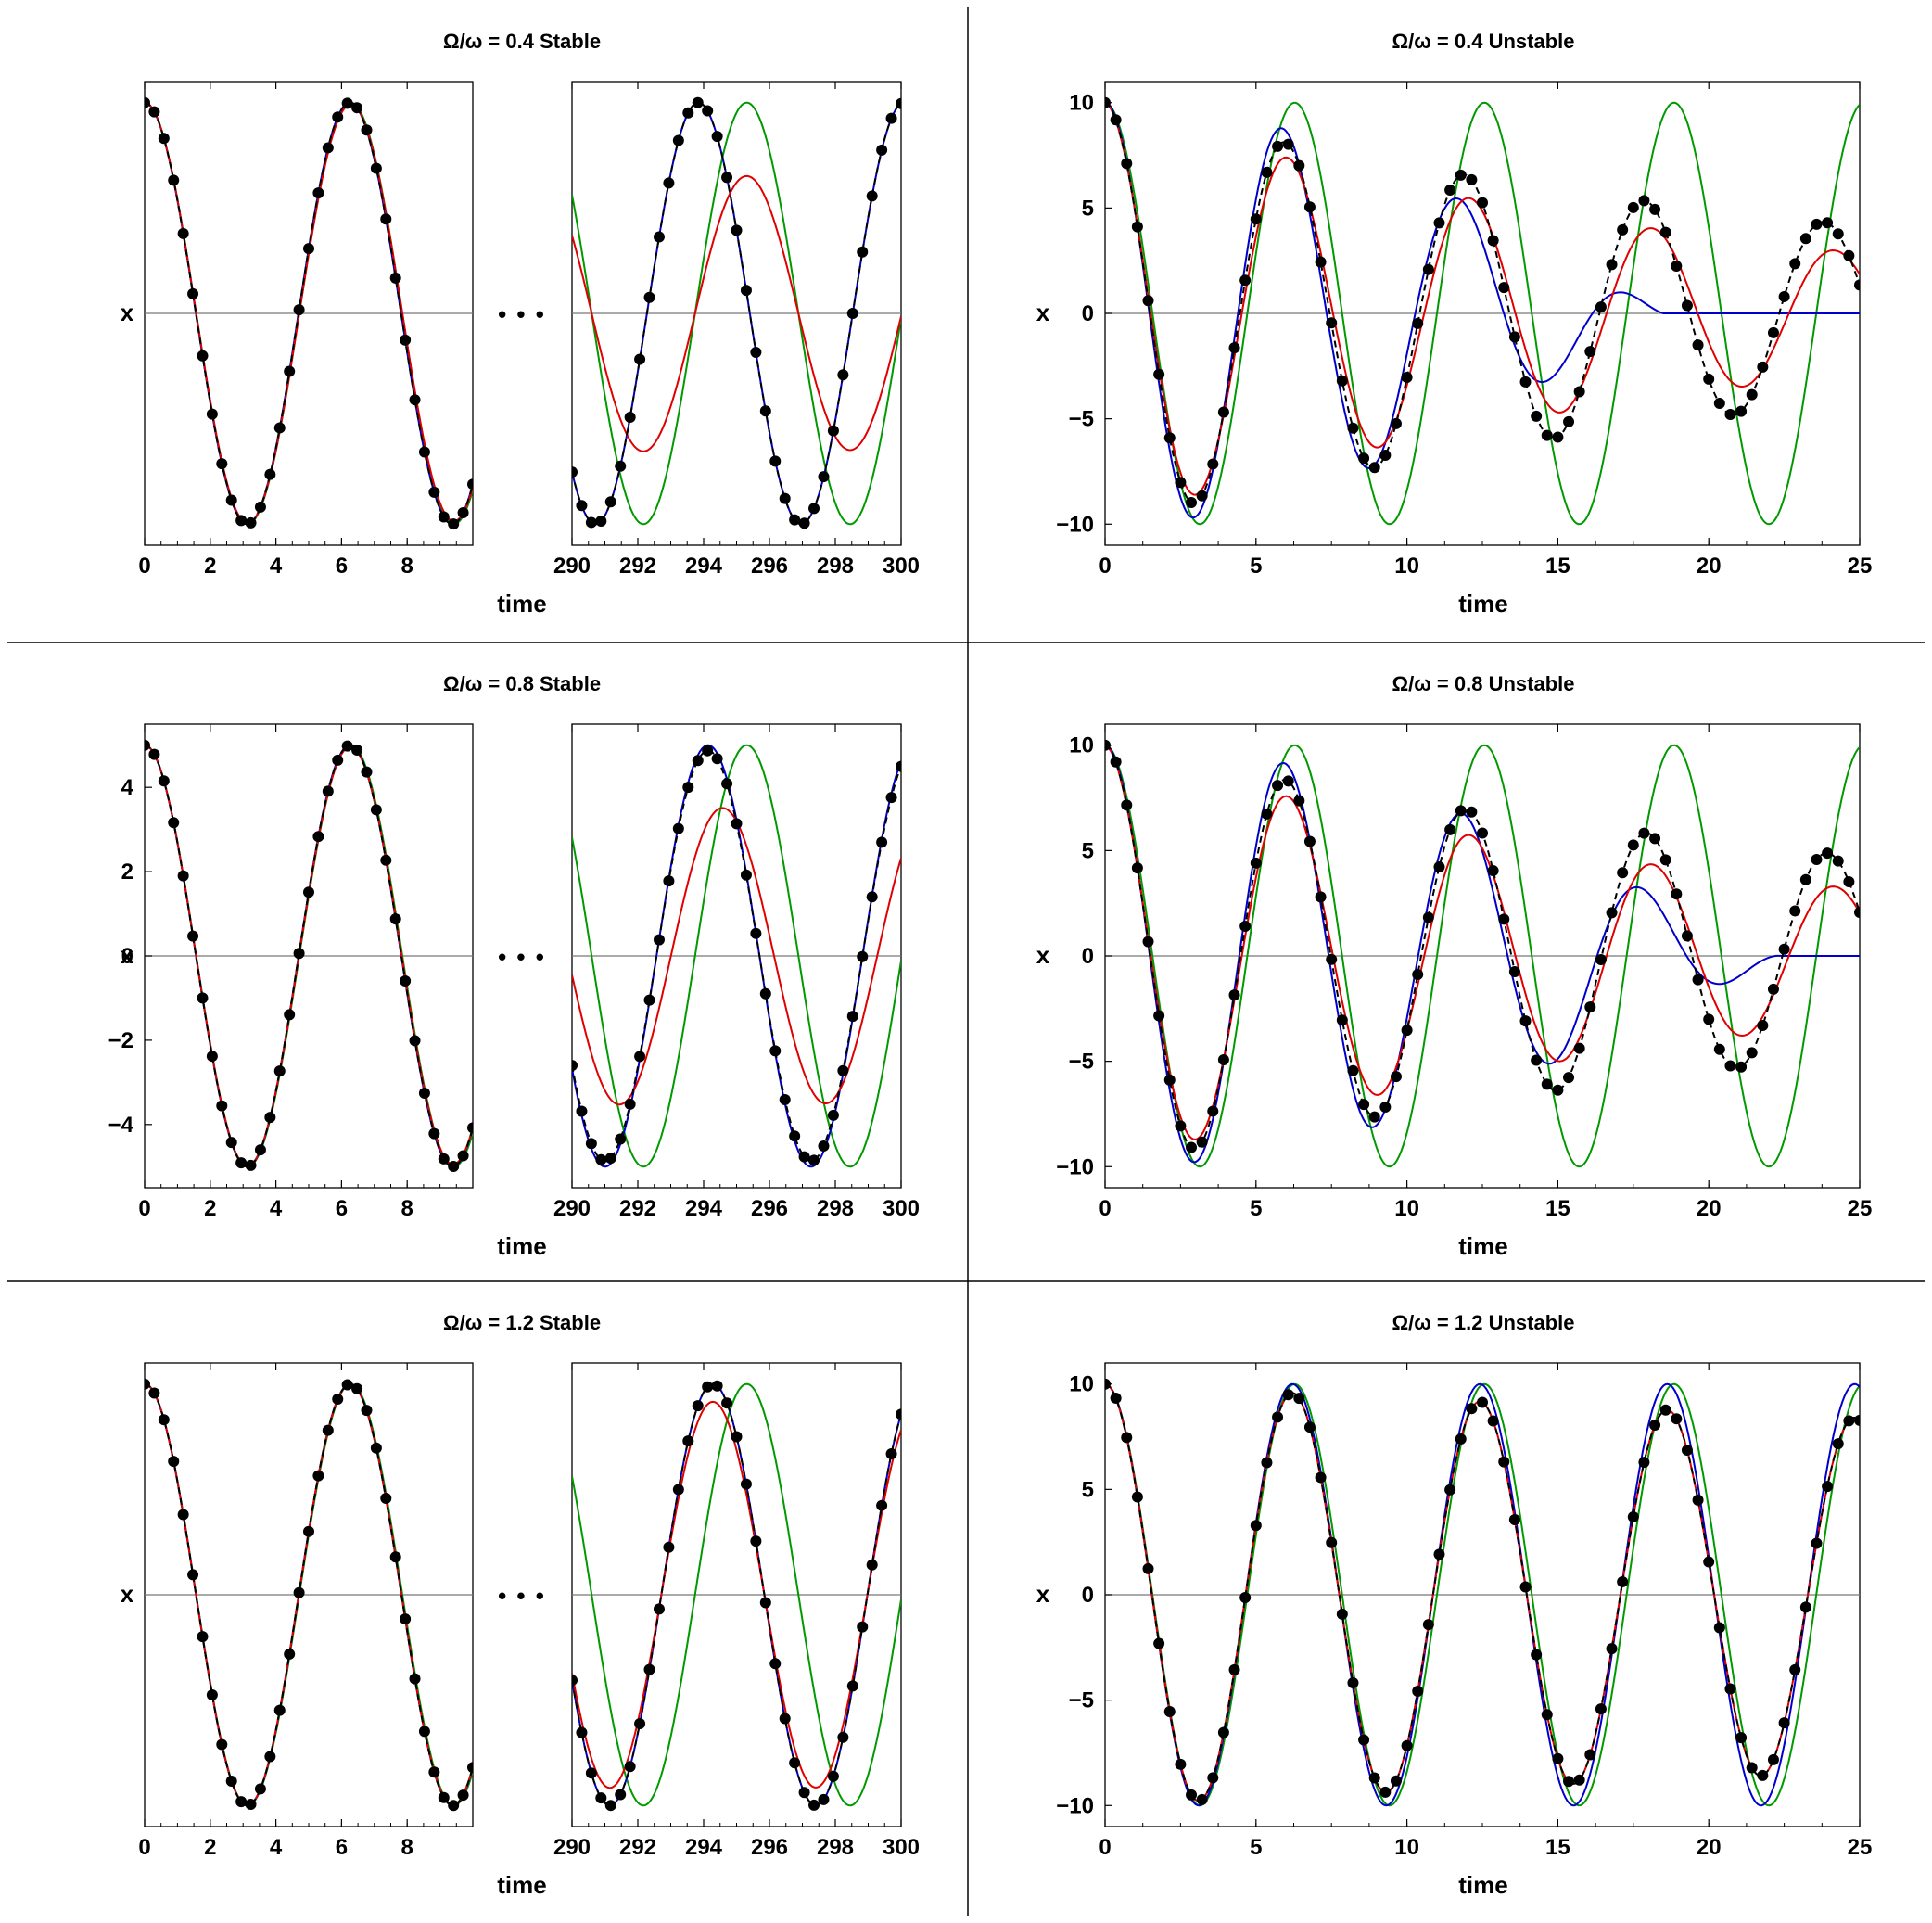  What do you see at coordinates (1483, 683) in the screenshot?
I see `panel-title: Ω/ω = 0.8 Unstable` at bounding box center [1483, 683].